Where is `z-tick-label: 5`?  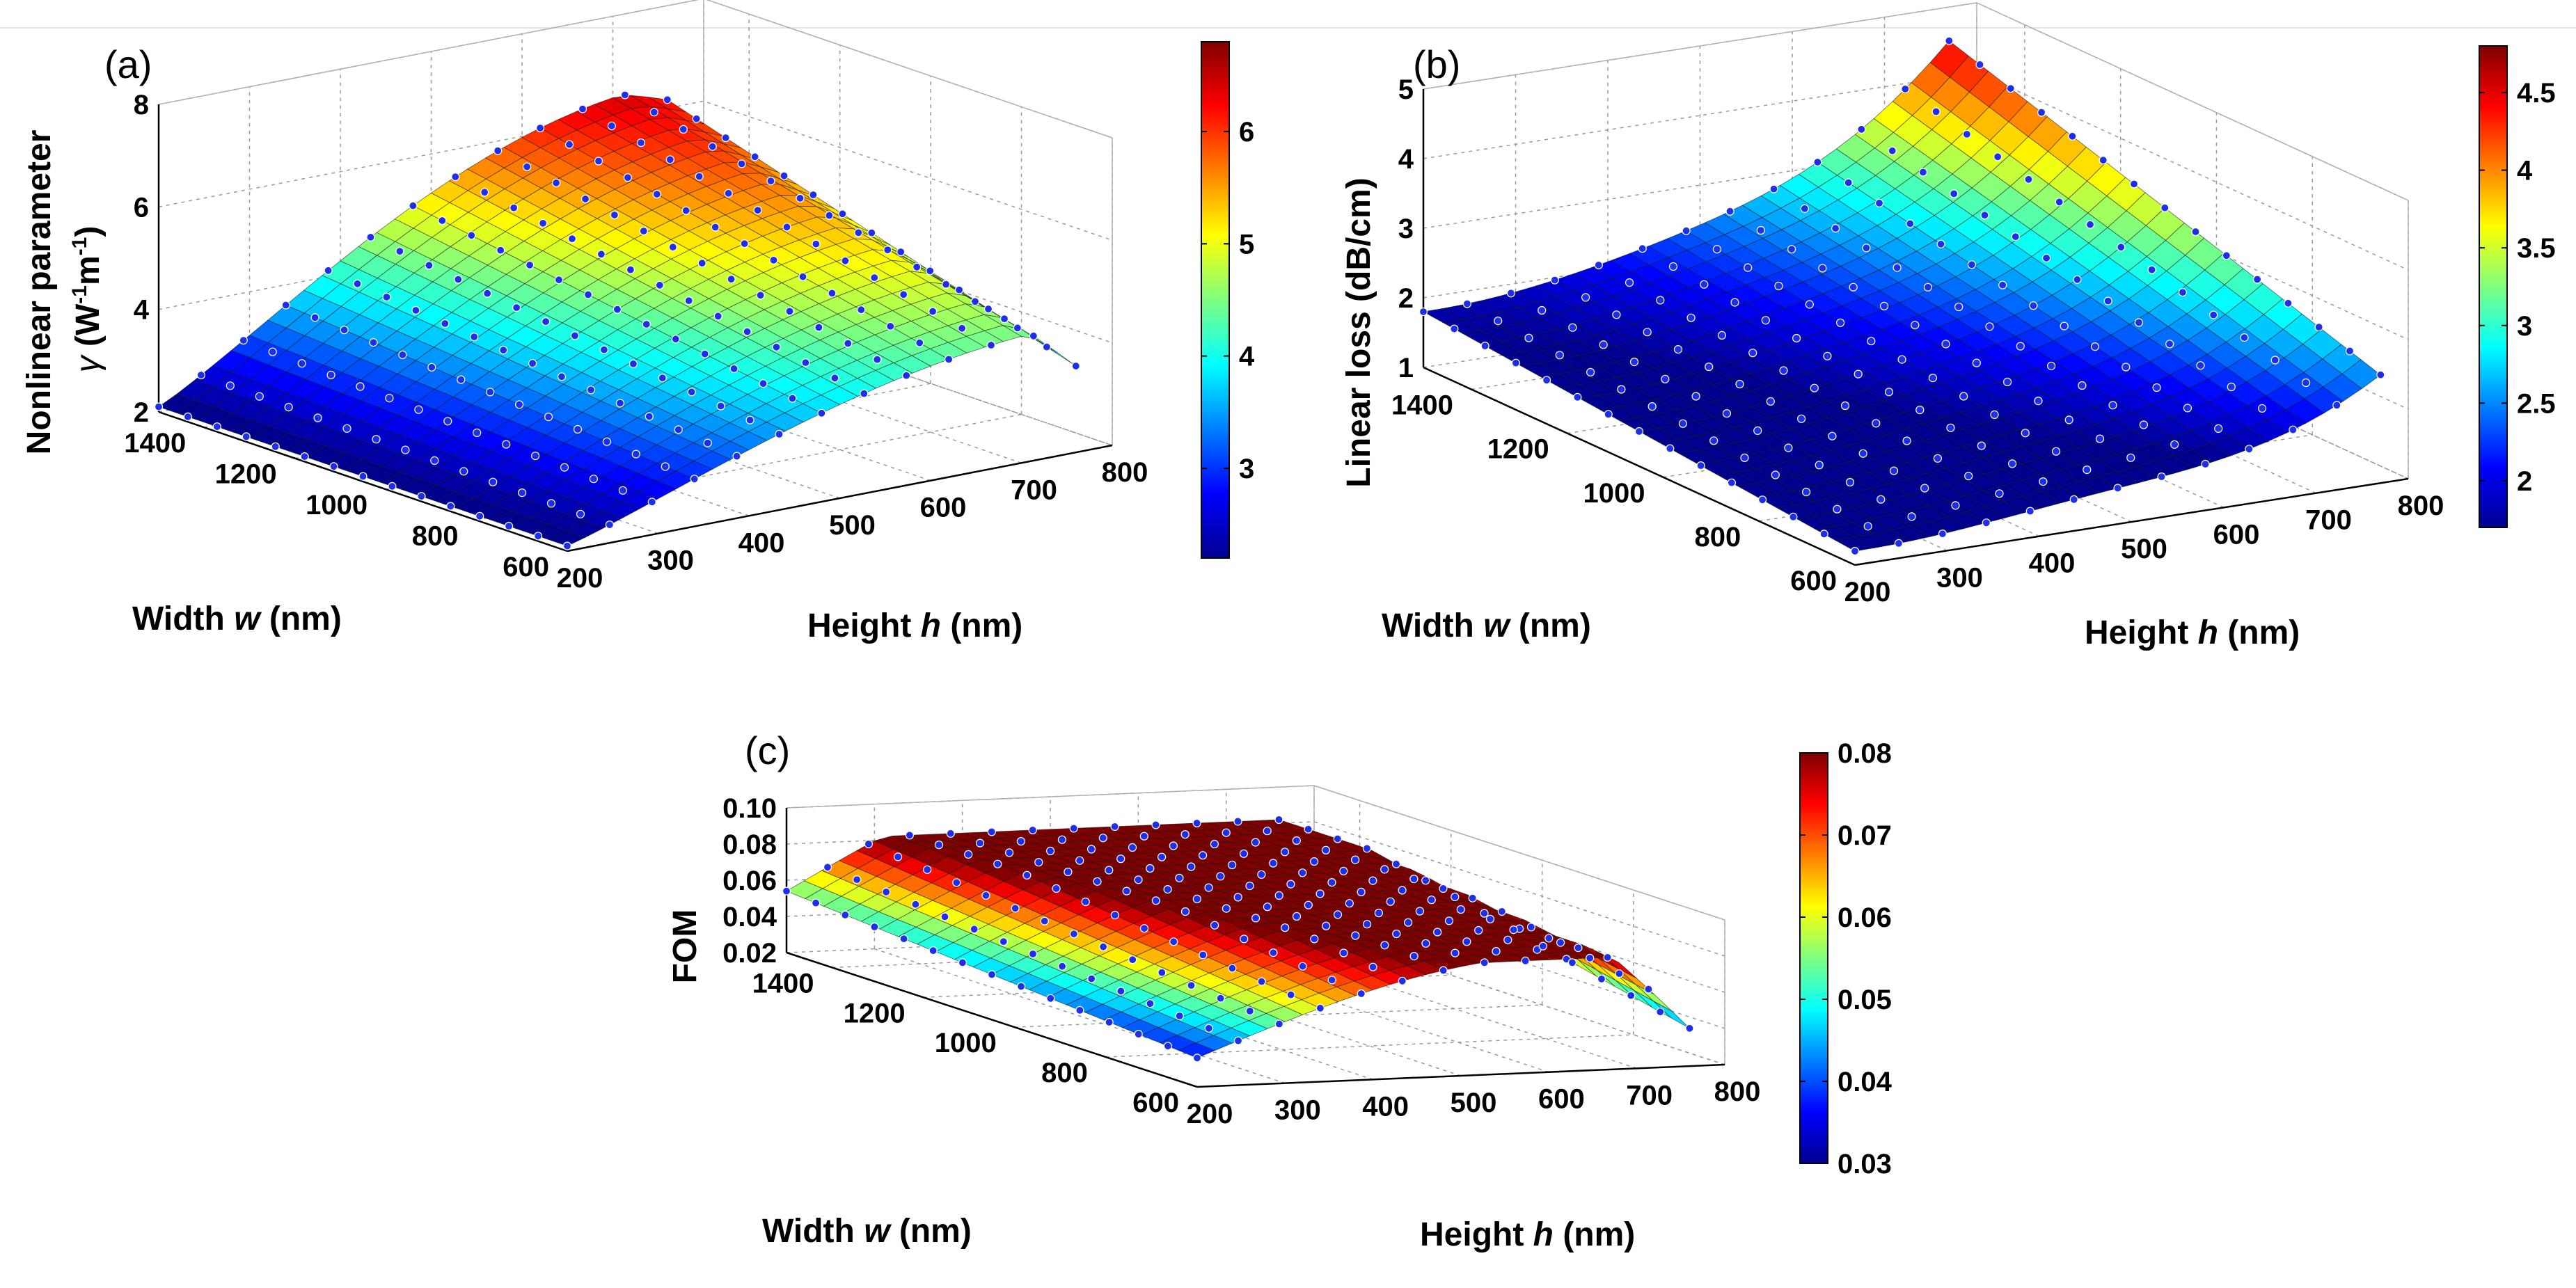
z-tick-label: 5 is located at coordinates (1406, 89).